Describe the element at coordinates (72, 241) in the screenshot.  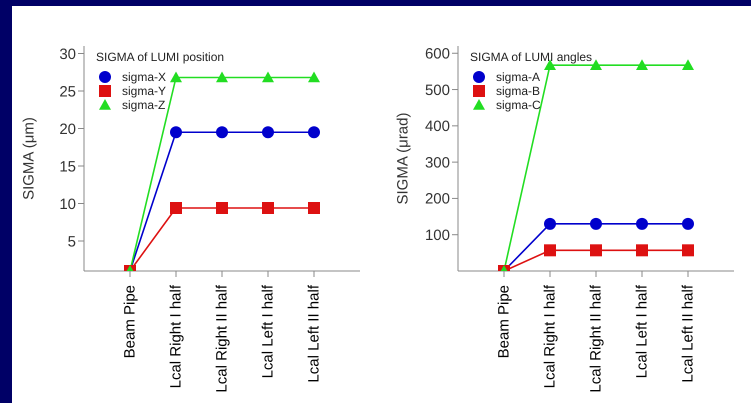
I see `y-tick-label: 5` at that location.